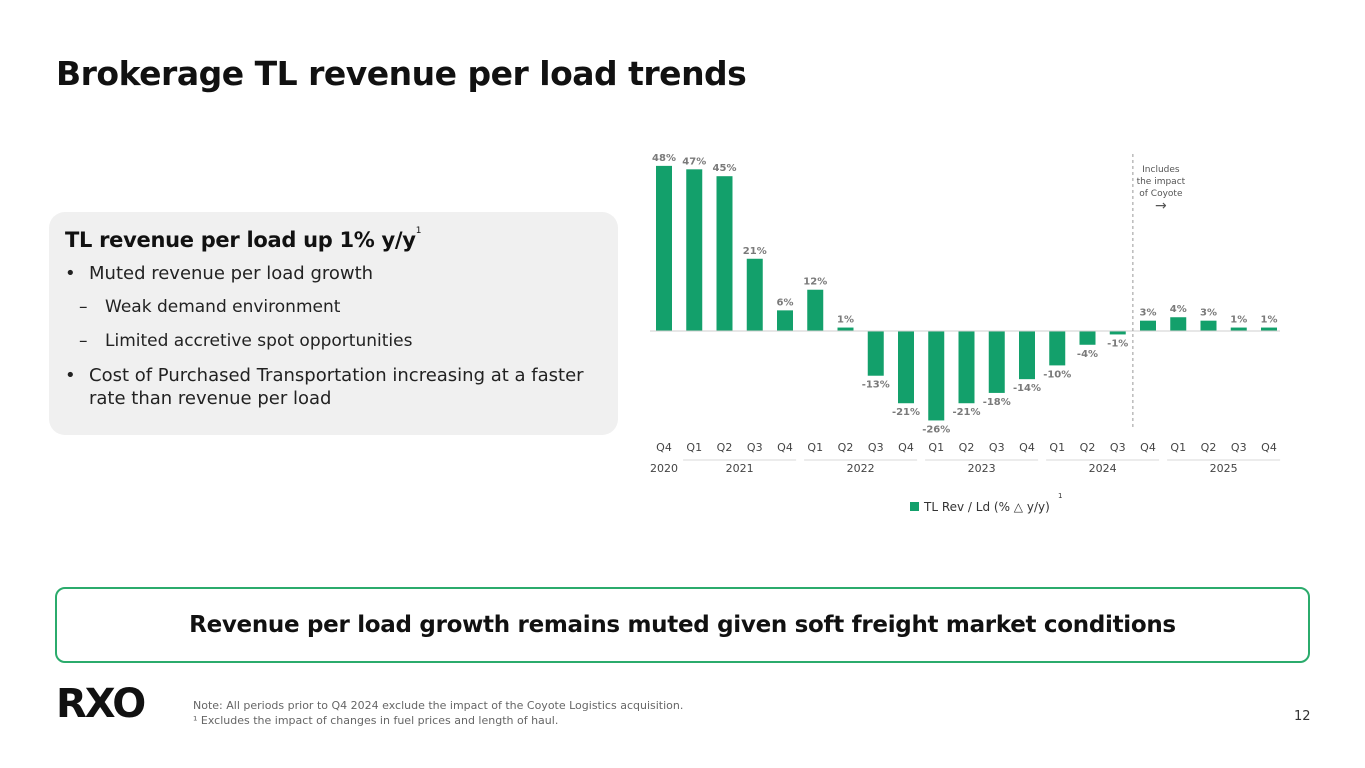  What do you see at coordinates (1161, 194) in the screenshot?
I see `annotation-text: of Coyote` at bounding box center [1161, 194].